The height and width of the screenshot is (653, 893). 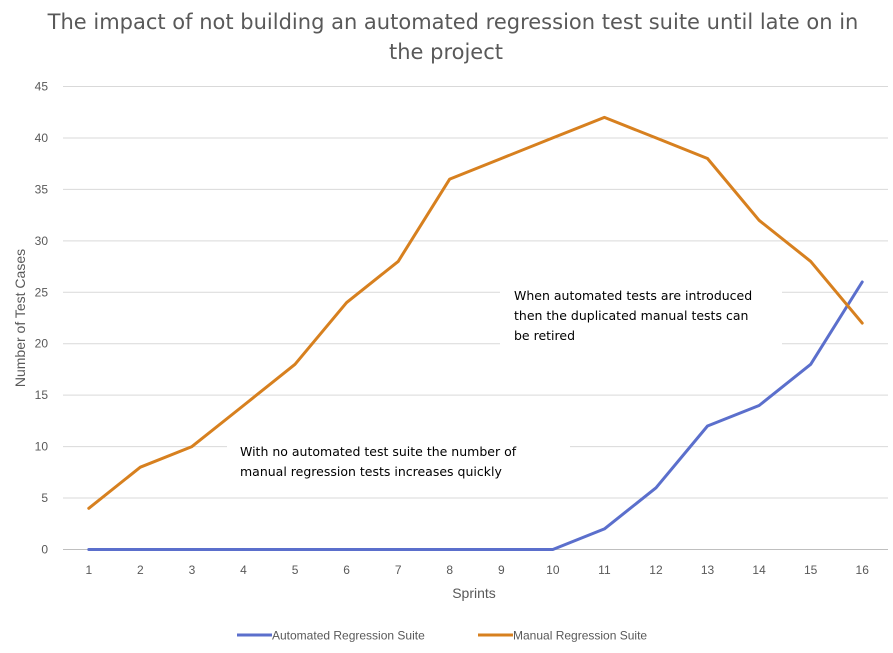 I want to click on x-tick-label: 13, so click(x=708, y=570).